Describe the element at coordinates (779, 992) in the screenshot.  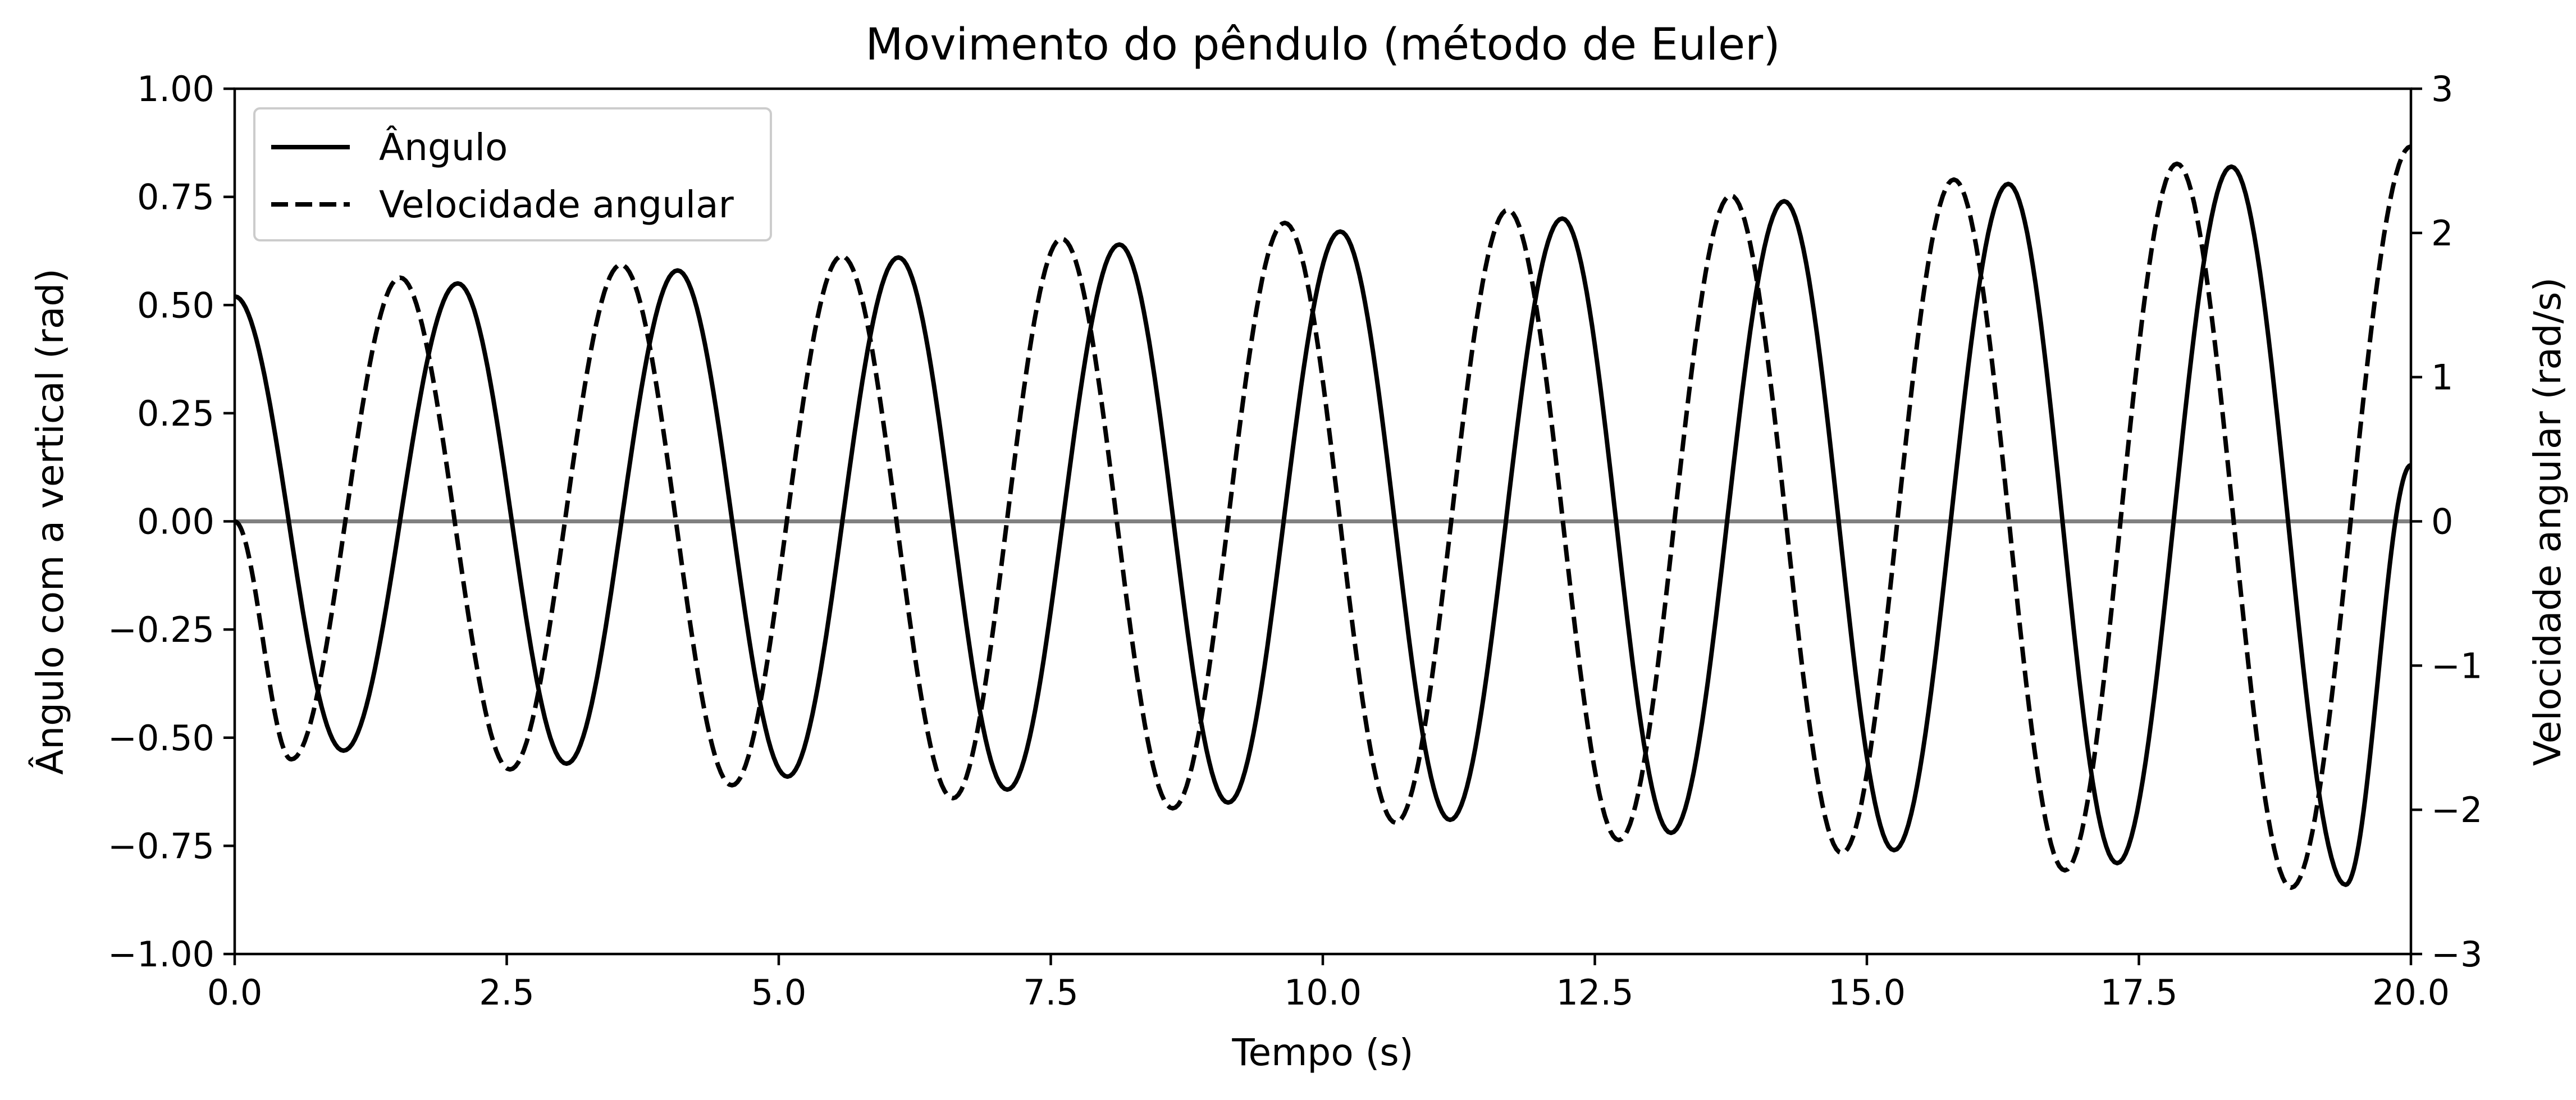
I see `x-tick-label: 5.0` at that location.